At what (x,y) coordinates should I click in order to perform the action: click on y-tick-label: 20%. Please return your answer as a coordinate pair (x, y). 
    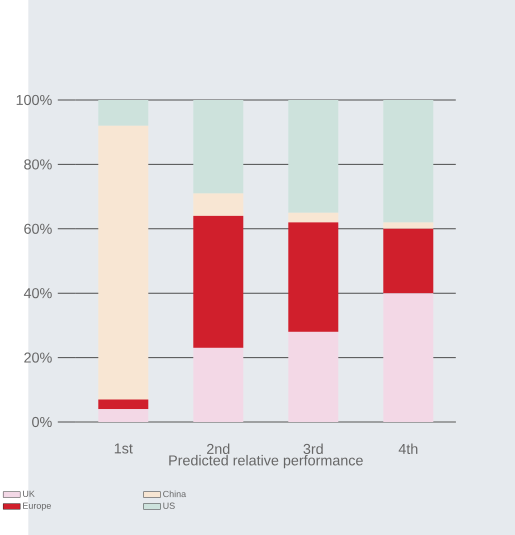
    Looking at the image, I should click on (38, 357).